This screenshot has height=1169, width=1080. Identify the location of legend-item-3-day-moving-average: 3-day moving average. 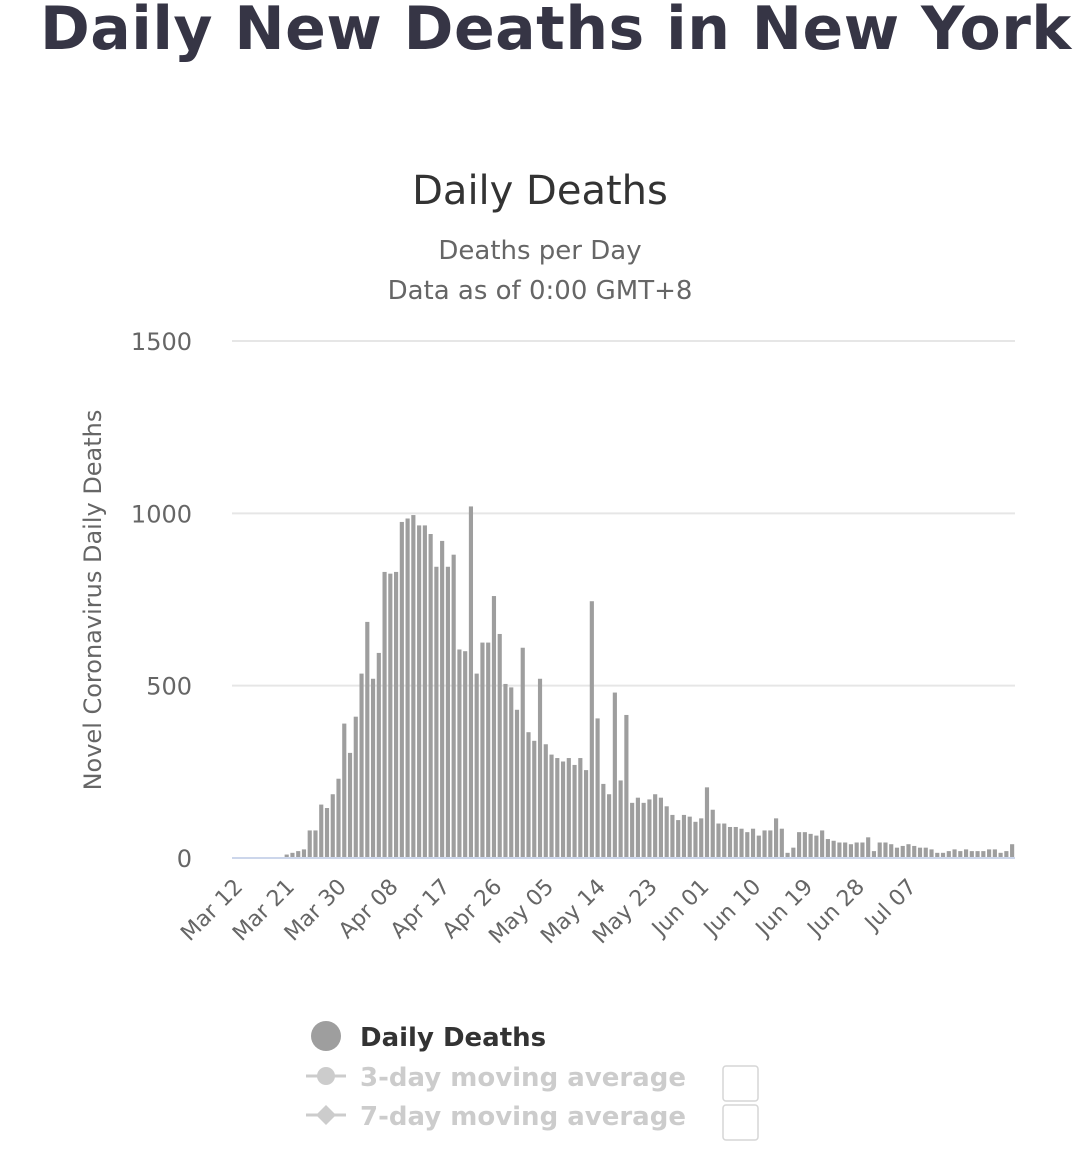
(496, 1078).